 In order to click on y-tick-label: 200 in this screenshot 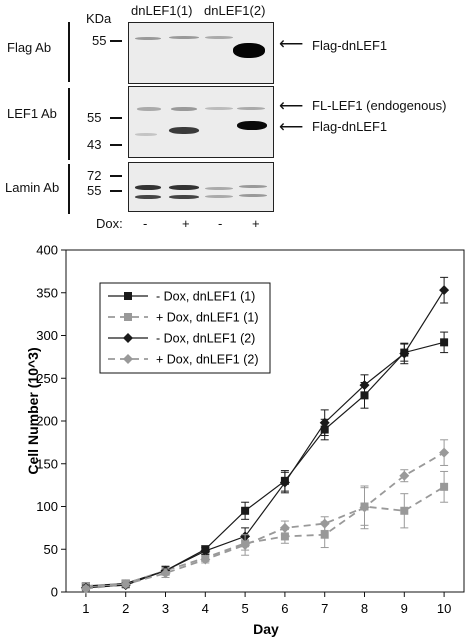, I will do `click(47, 421)`.